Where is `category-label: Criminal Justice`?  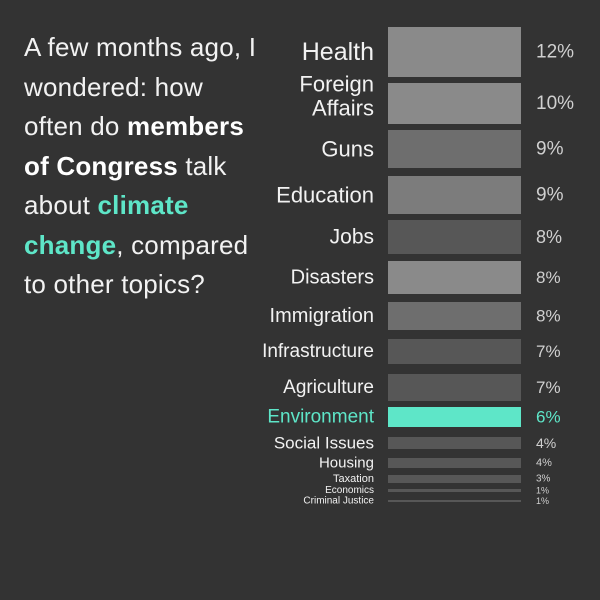
category-label: Criminal Justice is located at coordinates (338, 501).